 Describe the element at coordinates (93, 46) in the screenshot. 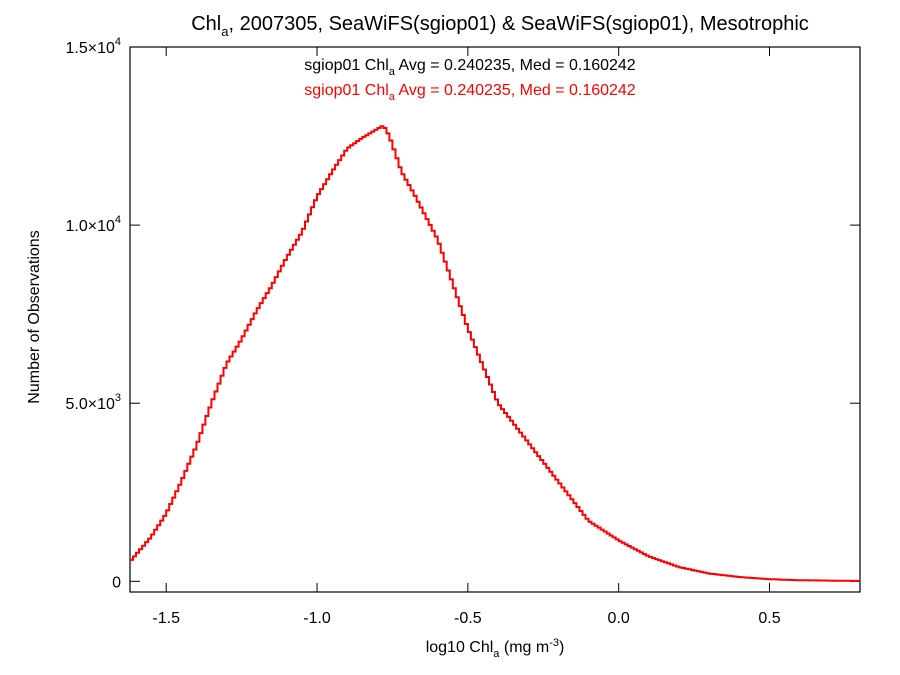

I see `y-tick-label: 1.5×10⁴` at that location.